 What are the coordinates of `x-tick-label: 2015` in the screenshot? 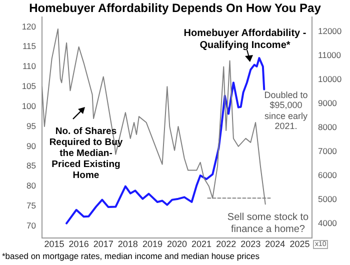 It's located at (54, 243).